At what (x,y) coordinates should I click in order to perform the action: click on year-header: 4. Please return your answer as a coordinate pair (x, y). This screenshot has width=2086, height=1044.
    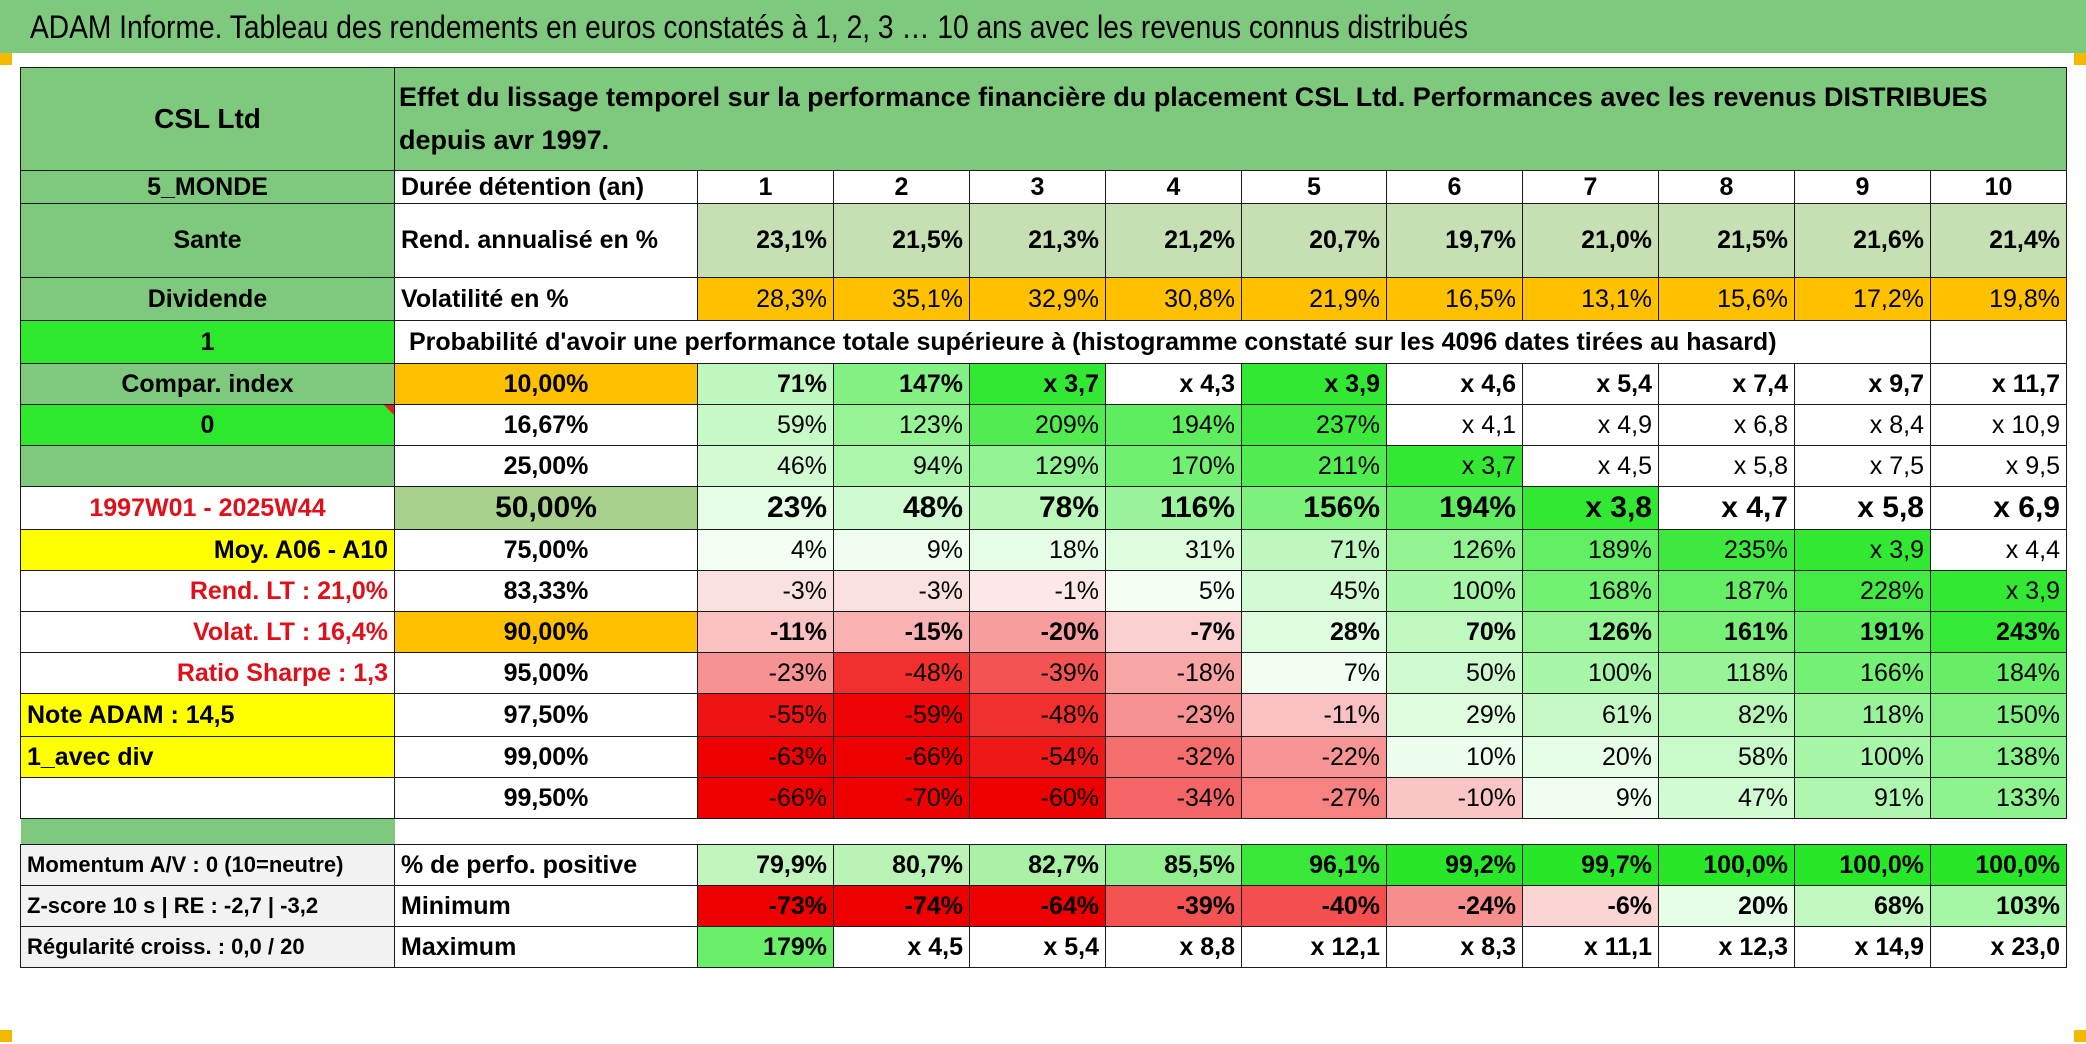
    Looking at the image, I should click on (1173, 187).